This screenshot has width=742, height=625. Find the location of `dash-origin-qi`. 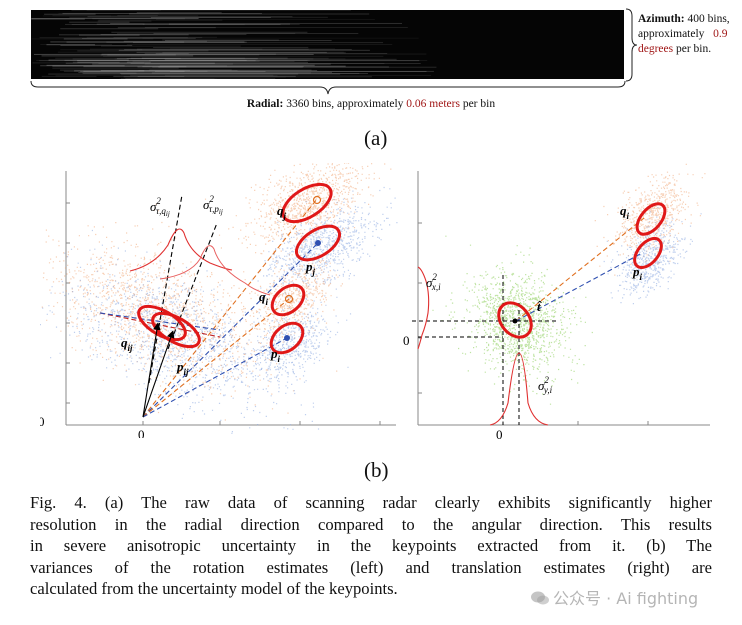

dash-origin-qi is located at coordinates (216, 358).